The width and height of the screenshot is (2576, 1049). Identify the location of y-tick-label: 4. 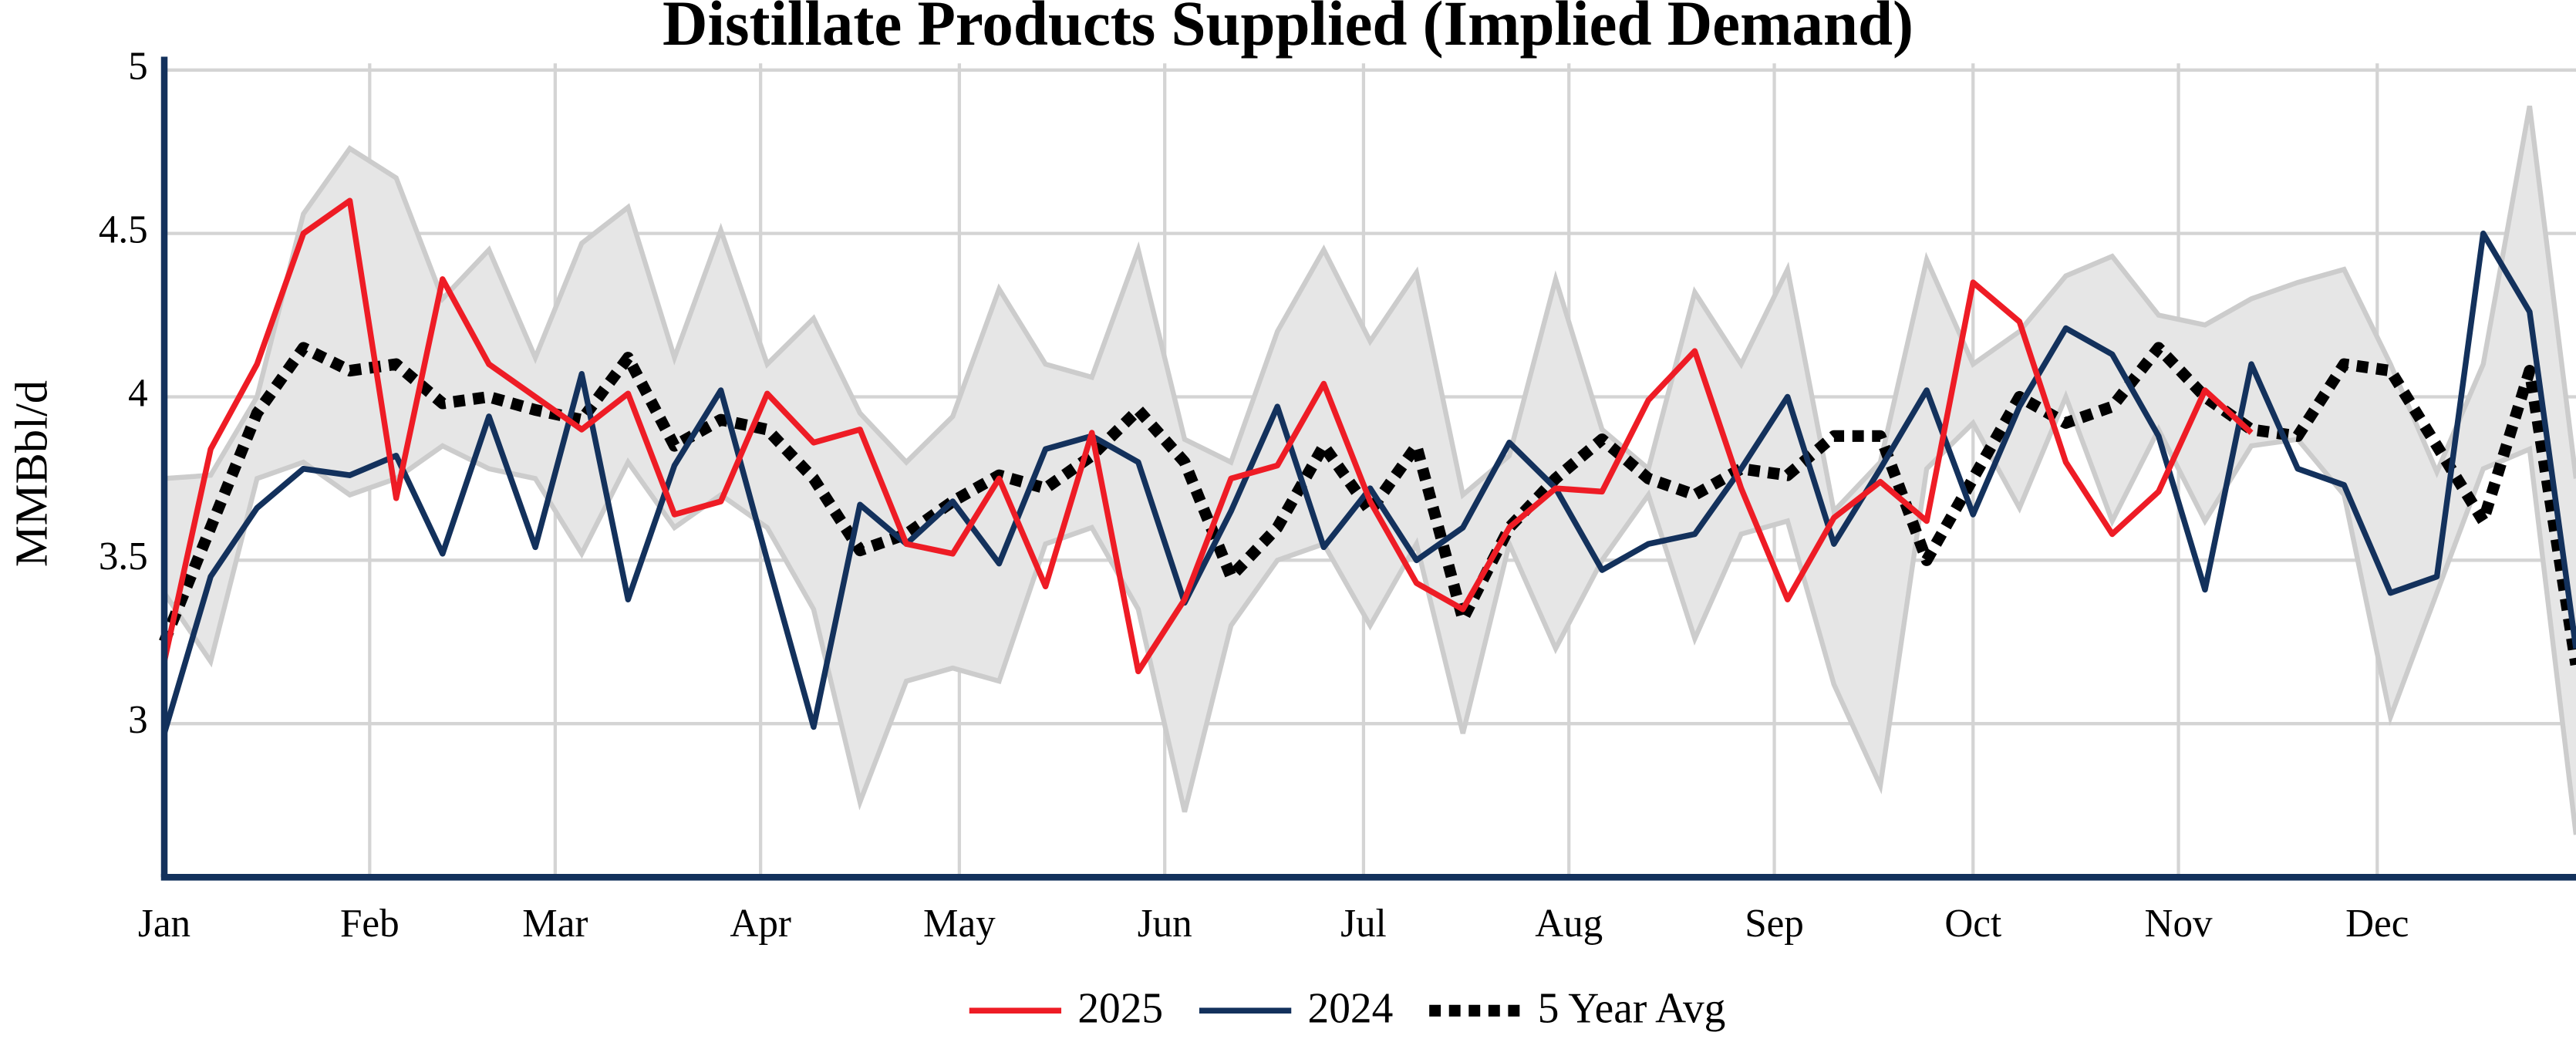
(138, 393).